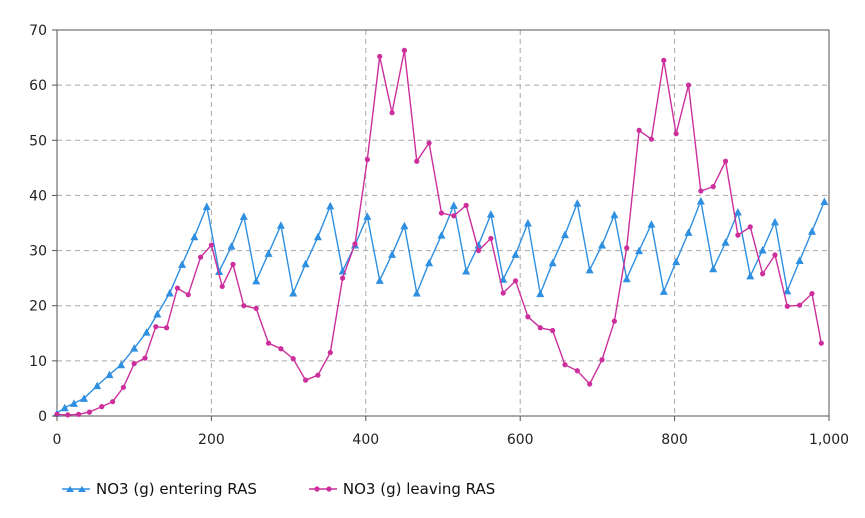 The image size is (865, 518). I want to click on x-tick-label: 800, so click(674, 440).